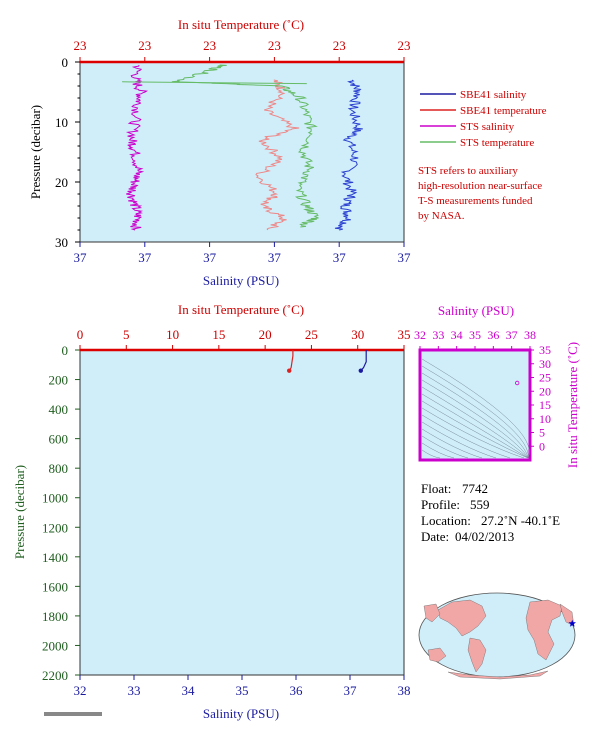  Describe the element at coordinates (477, 655) in the screenshot. I see `land-south-america` at that location.